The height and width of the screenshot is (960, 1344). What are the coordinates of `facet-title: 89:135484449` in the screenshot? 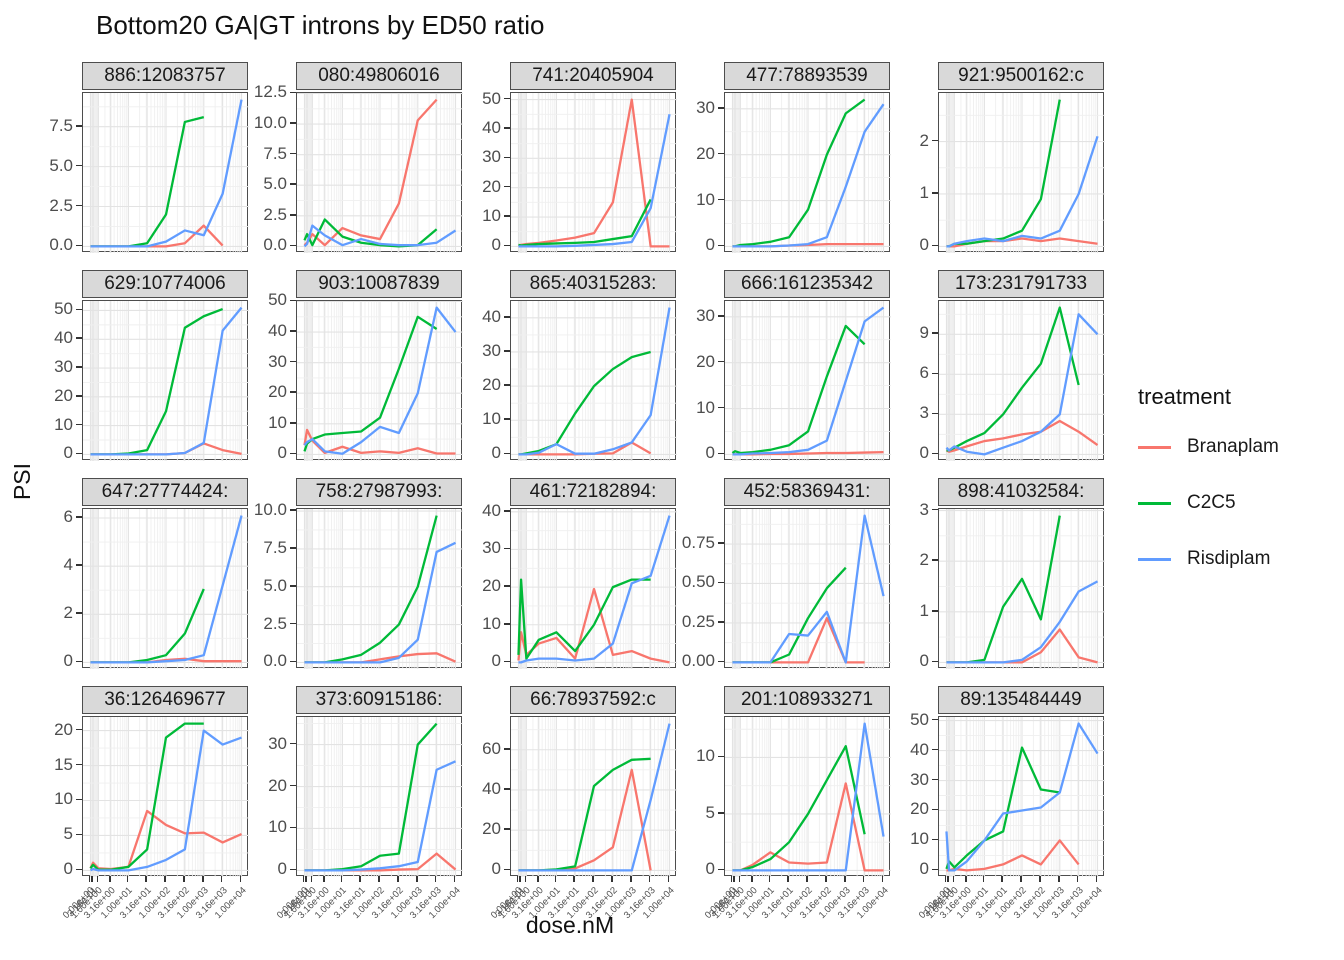 It's located at (1021, 699).